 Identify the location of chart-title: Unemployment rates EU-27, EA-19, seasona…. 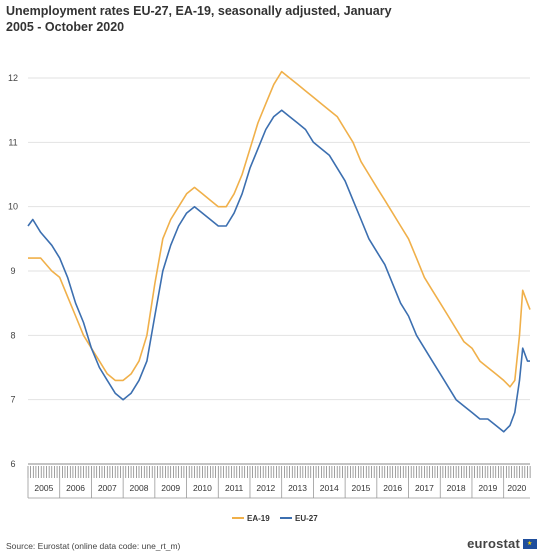
(226, 19).